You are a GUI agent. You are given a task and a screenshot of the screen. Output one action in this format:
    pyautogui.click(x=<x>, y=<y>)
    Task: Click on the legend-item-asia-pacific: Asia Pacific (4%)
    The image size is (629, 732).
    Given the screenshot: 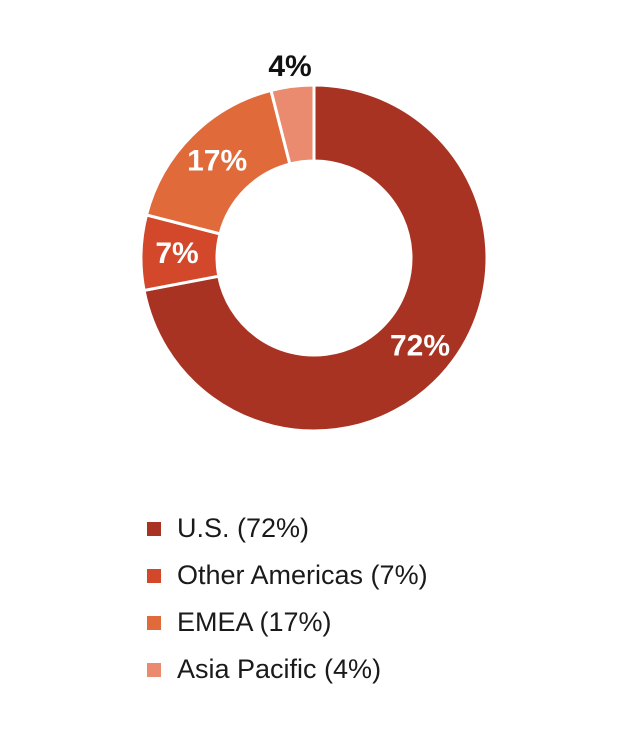 What is the action you would take?
    pyautogui.click(x=287, y=669)
    